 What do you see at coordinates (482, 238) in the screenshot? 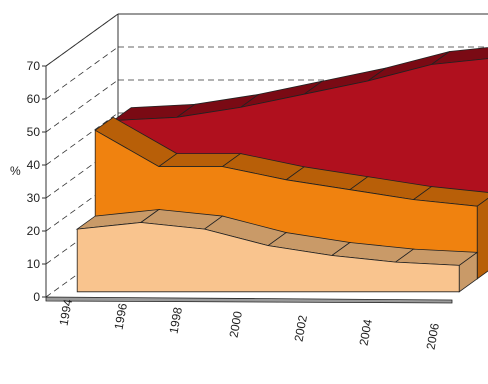
I see `series-end-cap` at bounding box center [482, 238].